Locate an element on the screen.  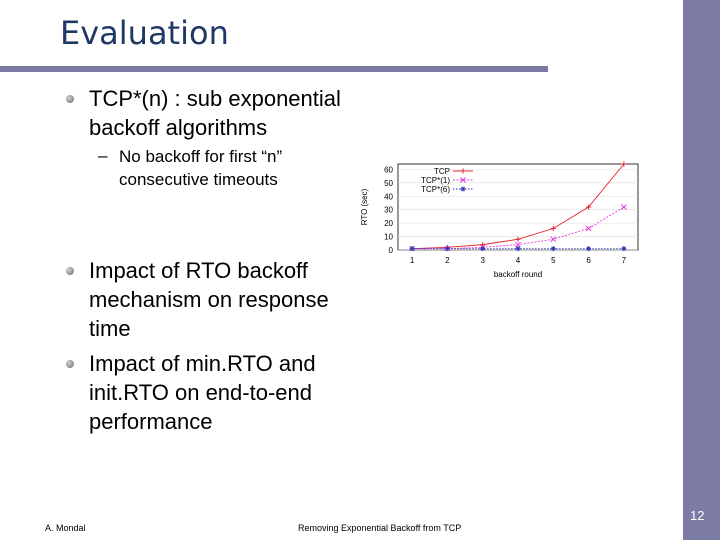
slide-title: Evaluation is located at coordinates (144, 33).